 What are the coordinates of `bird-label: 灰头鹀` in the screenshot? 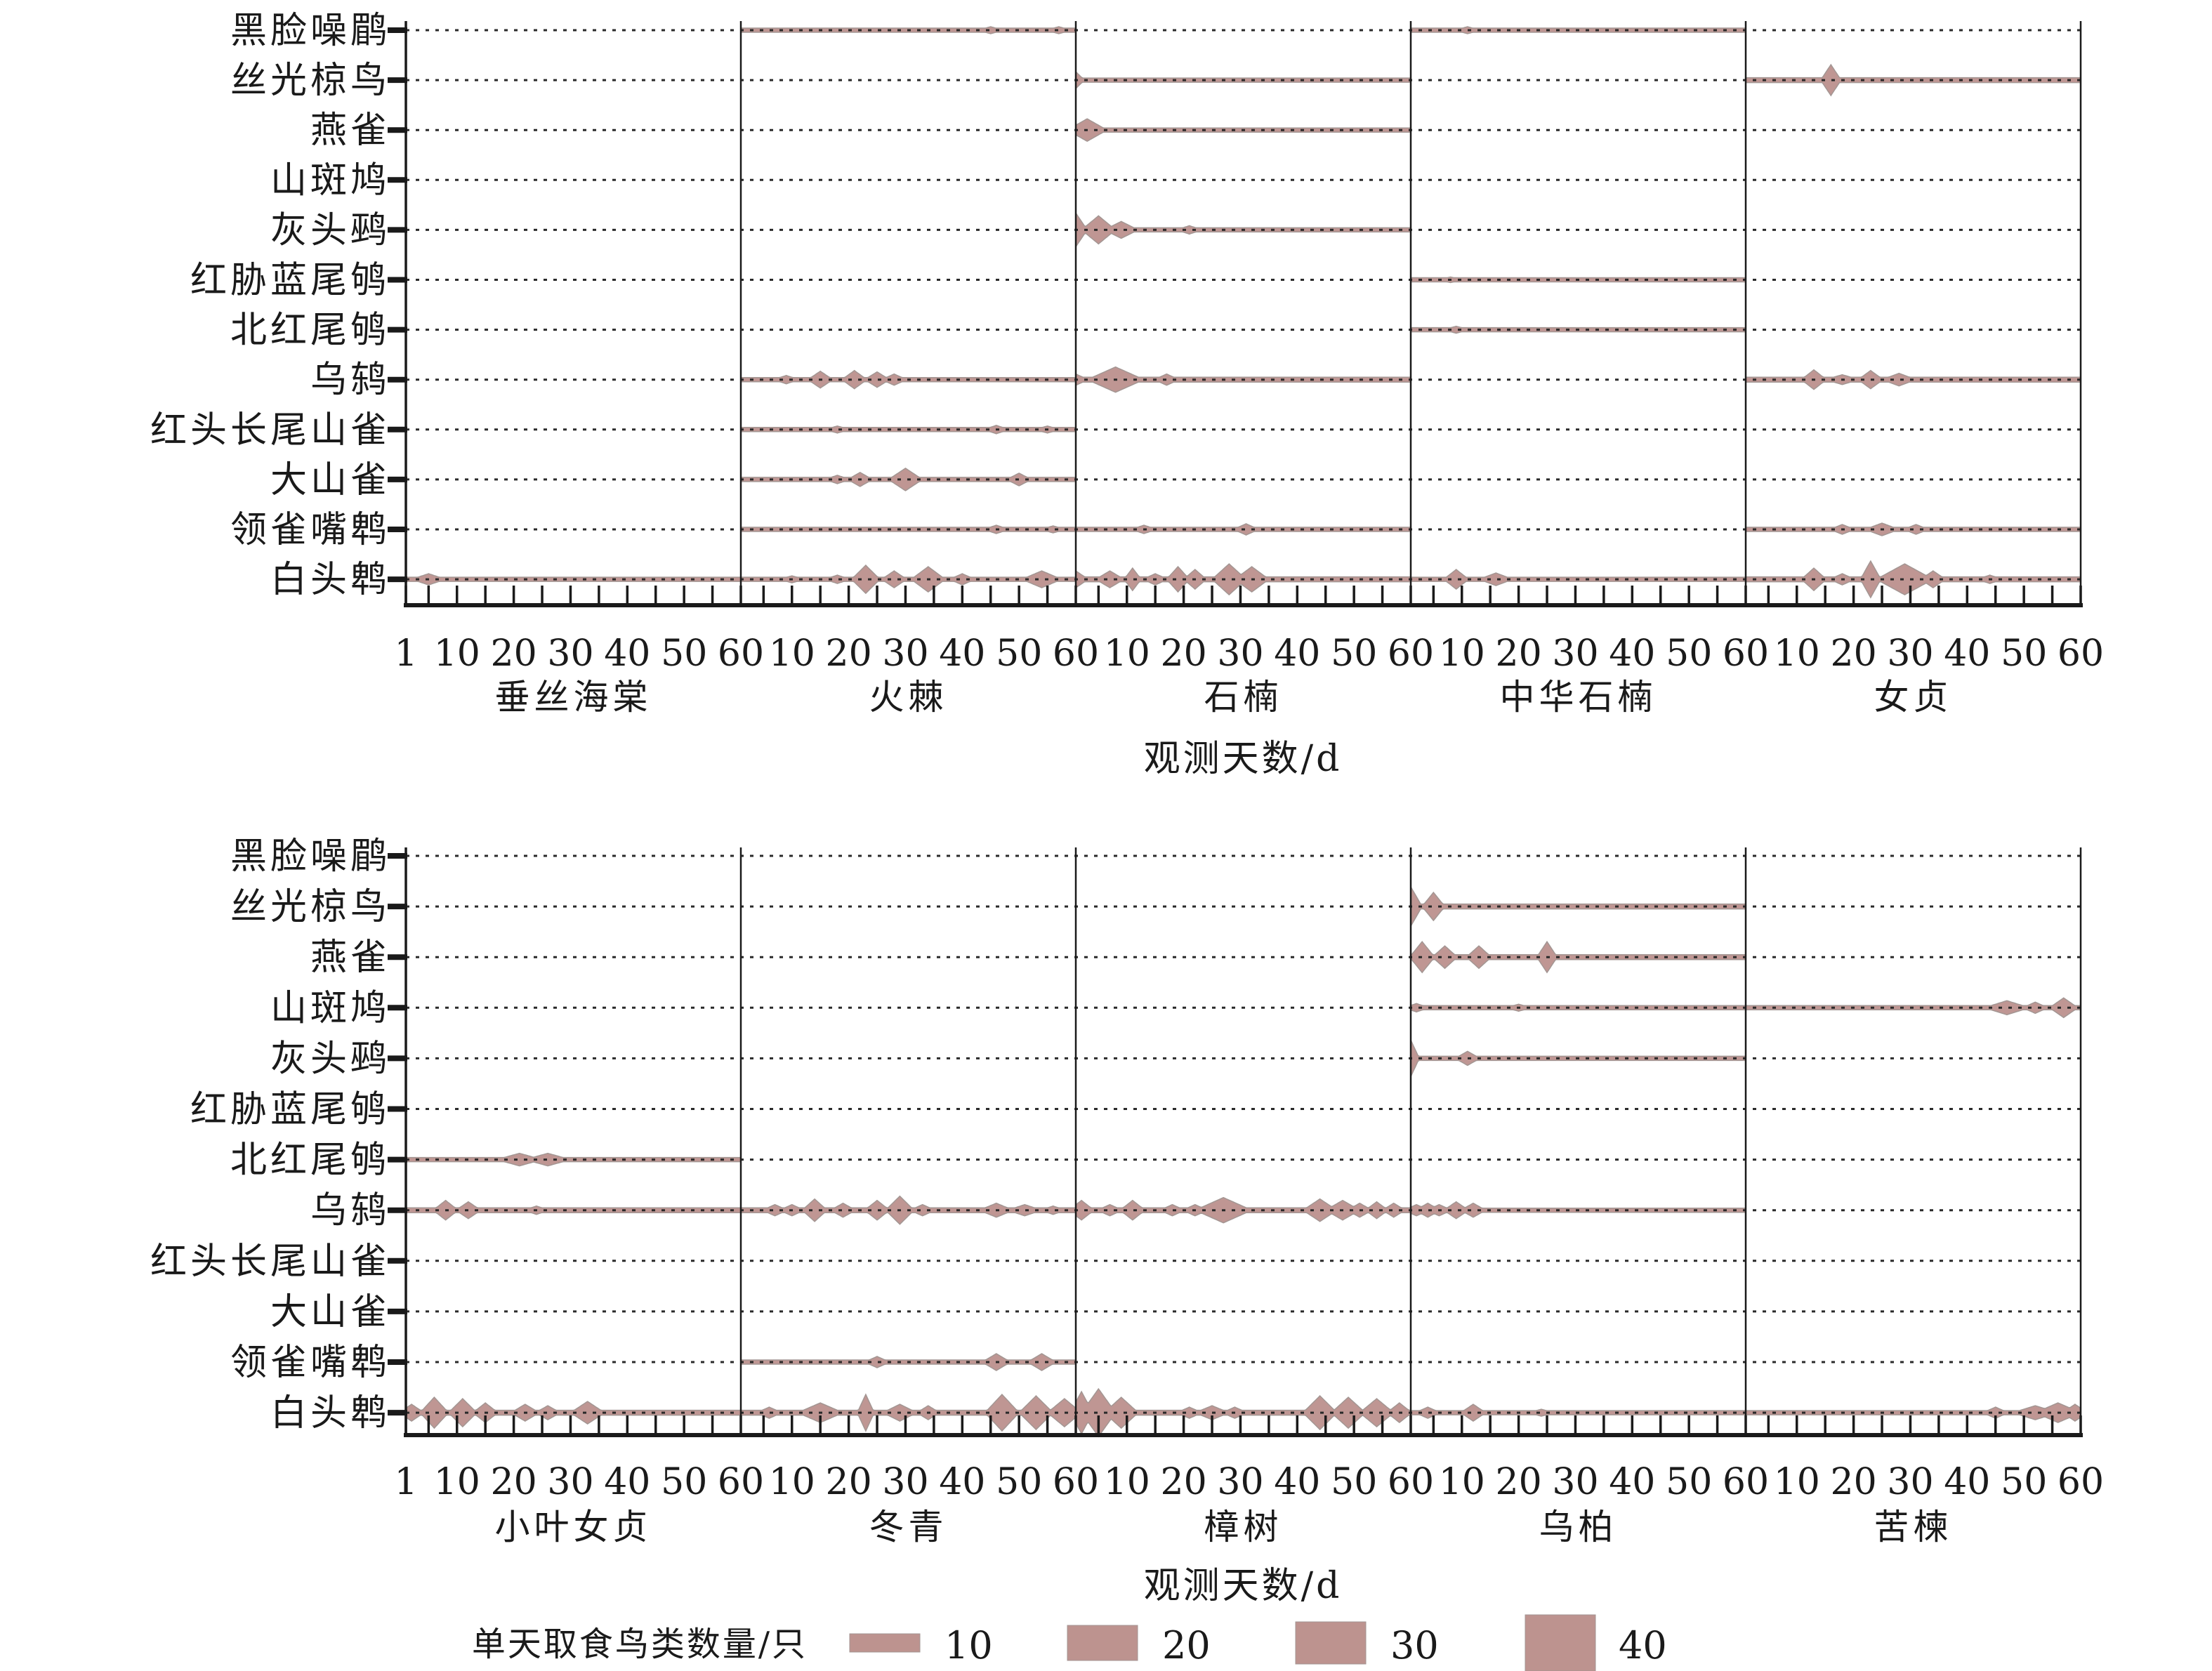 It's located at (330, 230).